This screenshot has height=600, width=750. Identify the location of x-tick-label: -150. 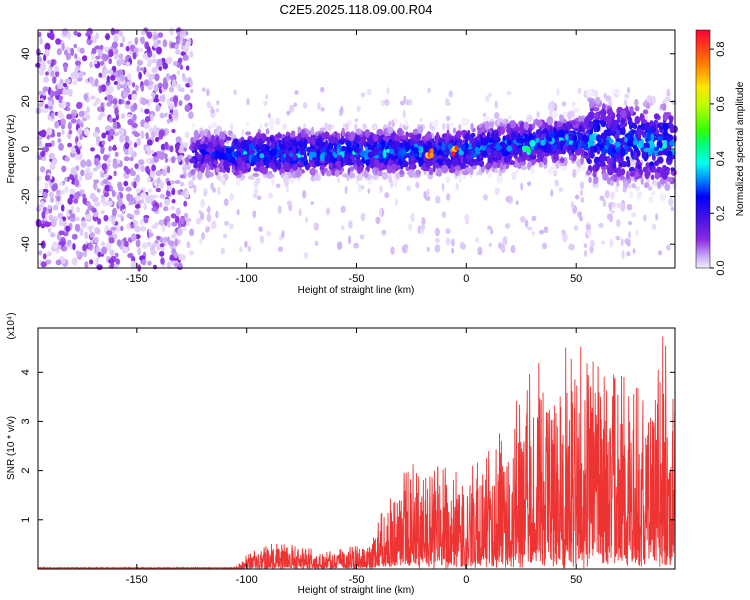
(137, 580).